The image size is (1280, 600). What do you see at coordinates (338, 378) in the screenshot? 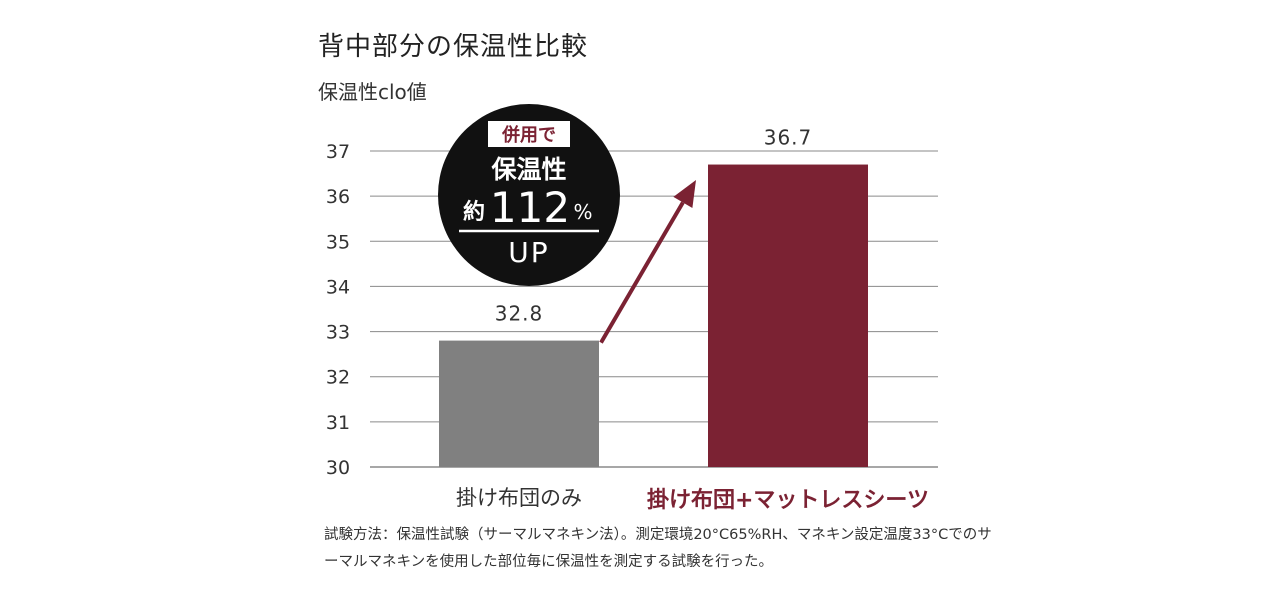
I see `y-tick-label-32: 32` at bounding box center [338, 378].